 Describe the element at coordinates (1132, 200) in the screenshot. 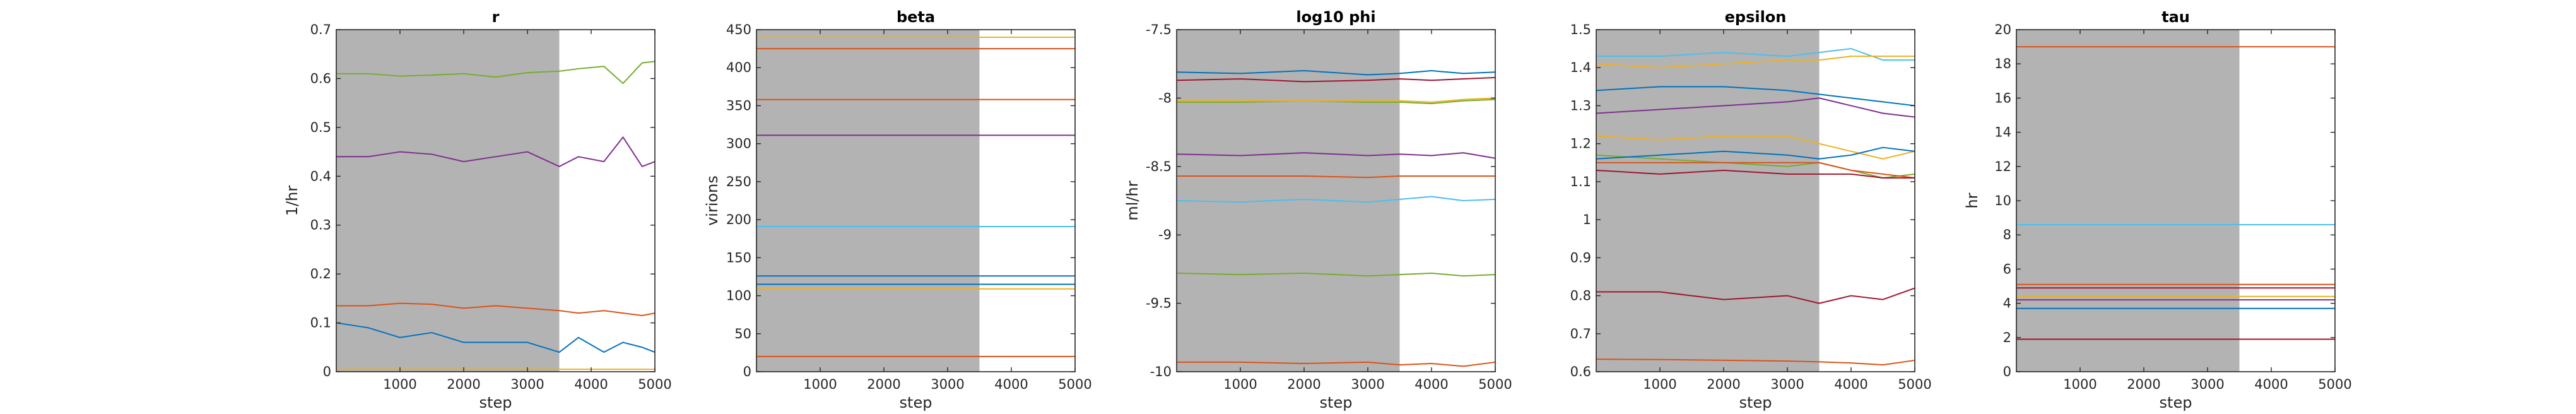

I see `y-axis-label: ml/hr` at that location.